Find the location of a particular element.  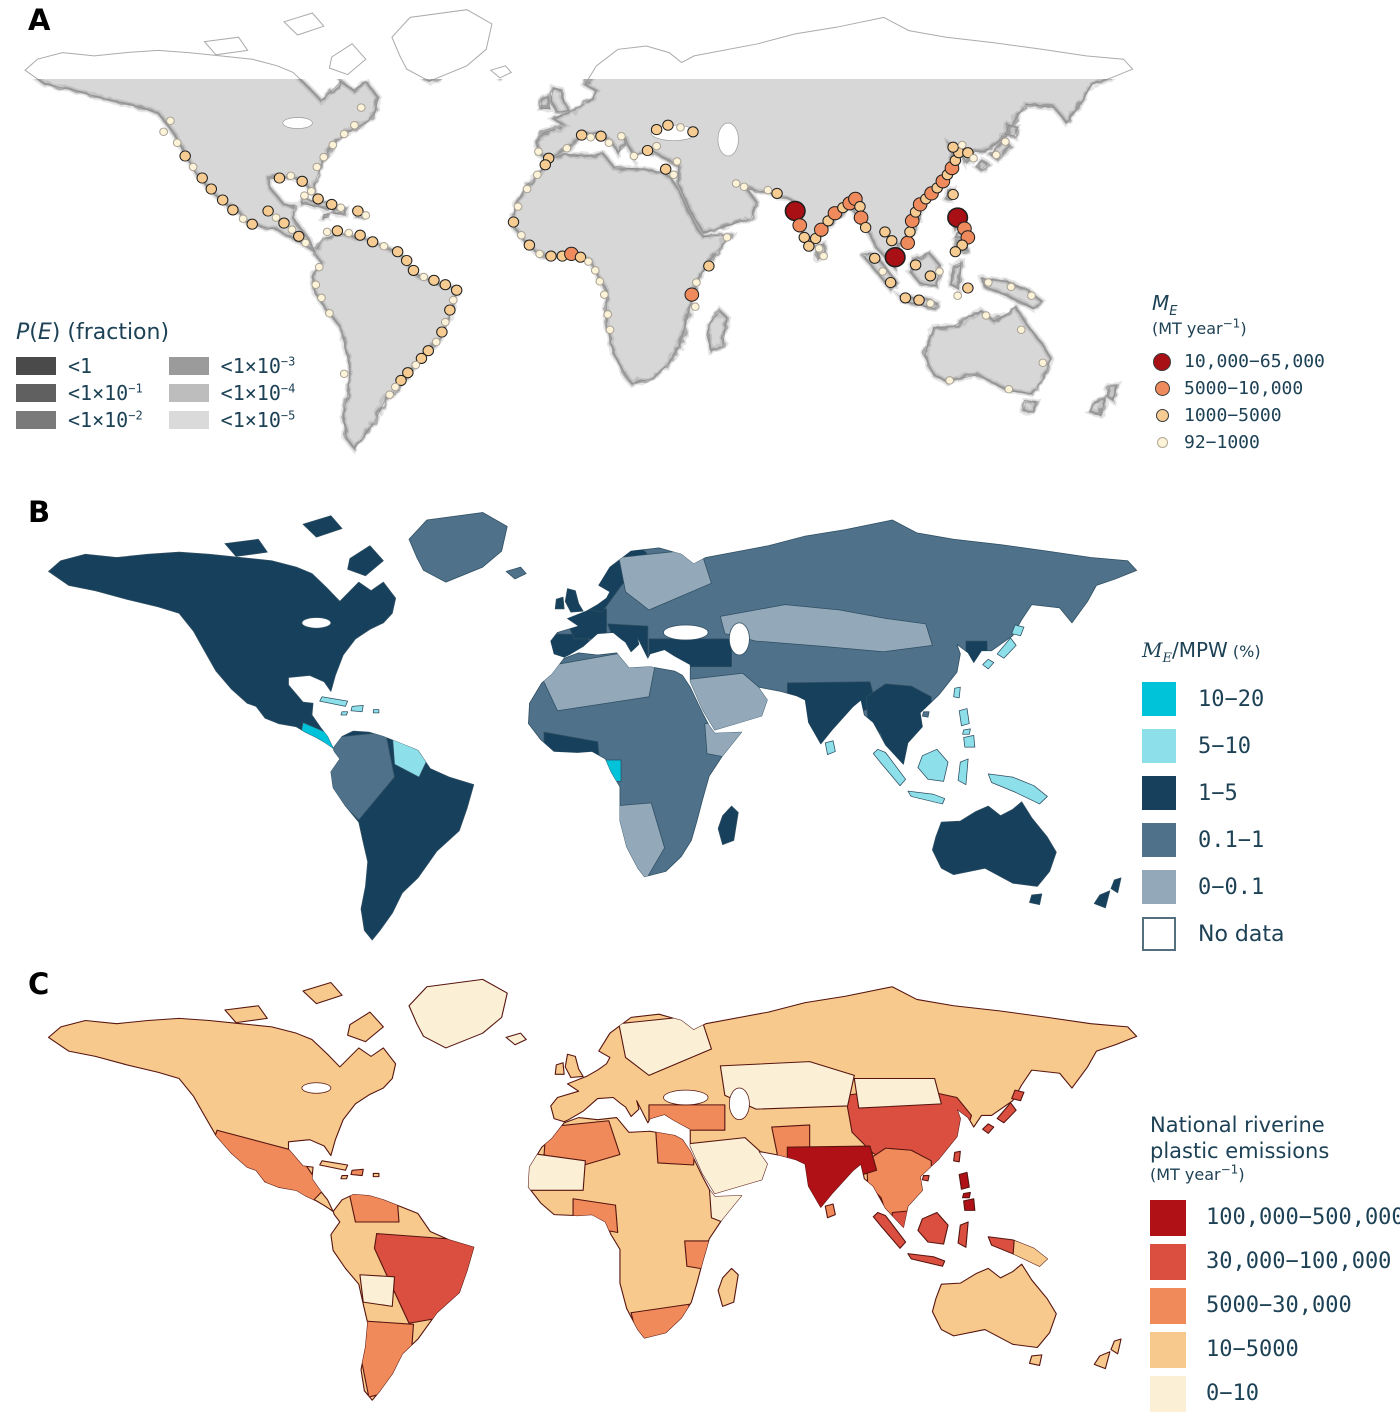

region-cuba is located at coordinates (334, 1165).